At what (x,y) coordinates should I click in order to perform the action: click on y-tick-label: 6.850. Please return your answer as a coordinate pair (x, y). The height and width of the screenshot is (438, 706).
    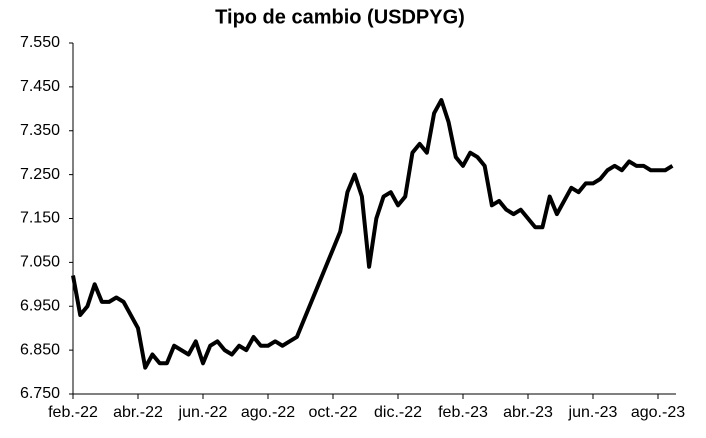
    Looking at the image, I should click on (40, 349).